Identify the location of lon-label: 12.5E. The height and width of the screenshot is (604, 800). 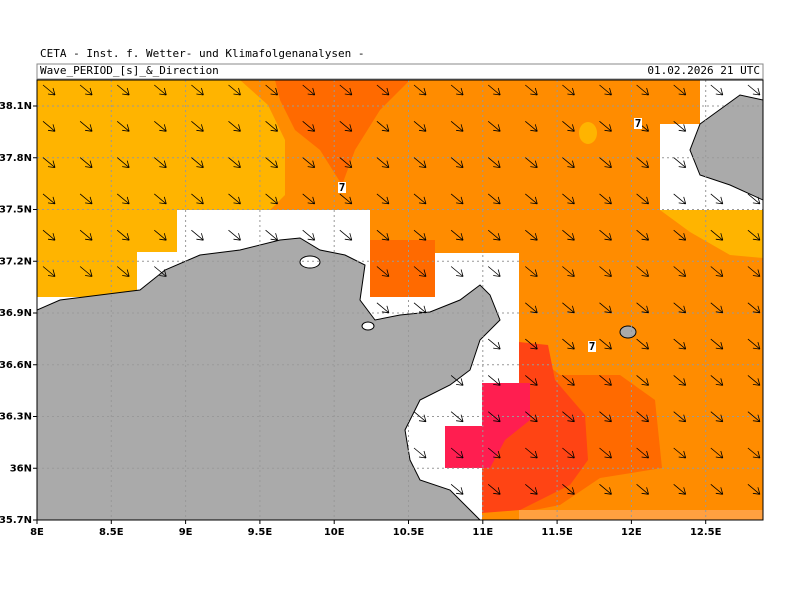
(706, 532).